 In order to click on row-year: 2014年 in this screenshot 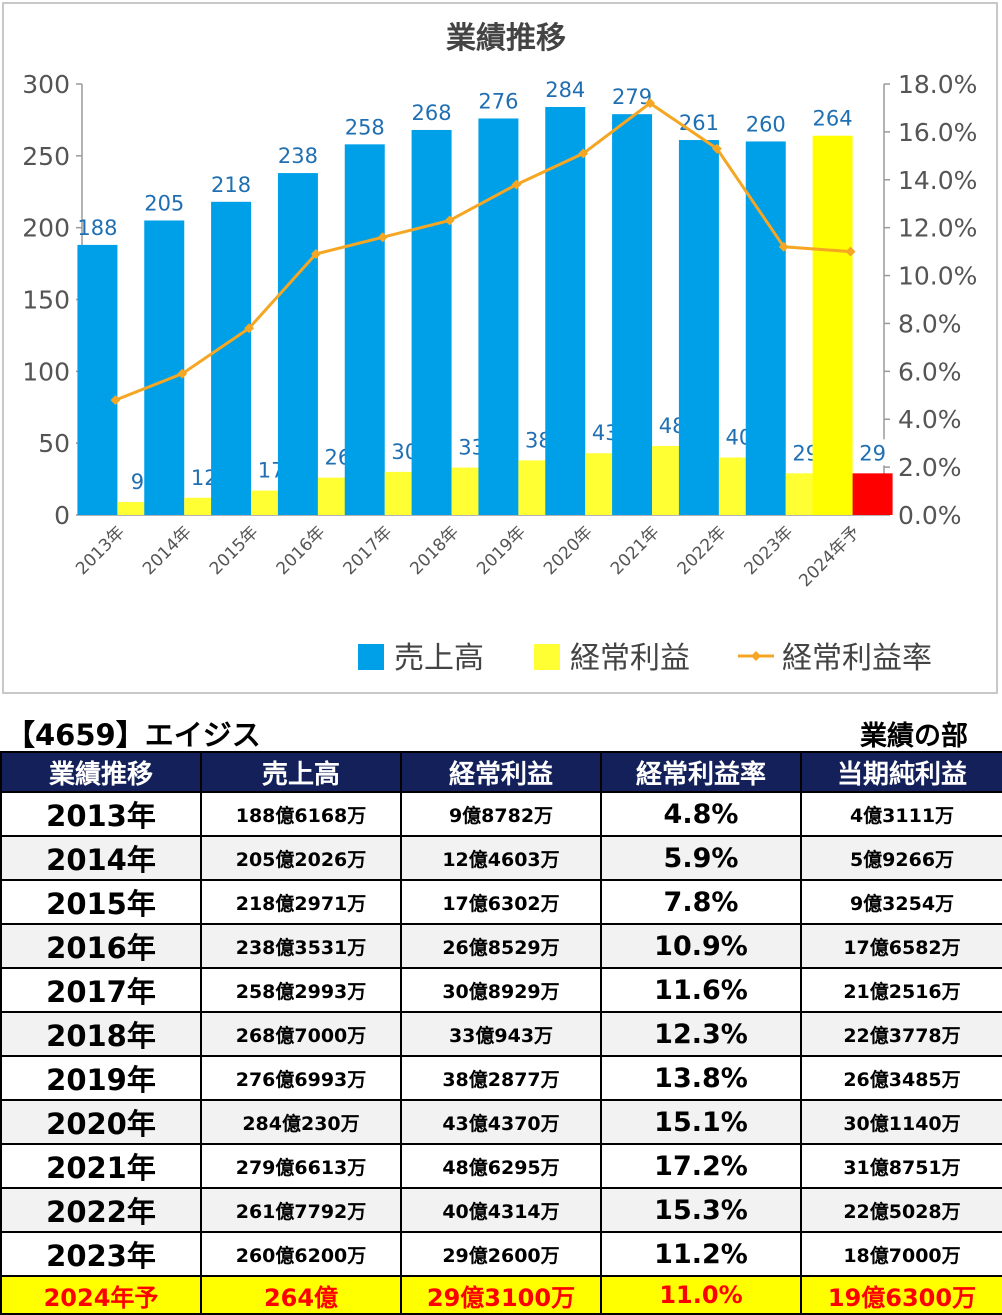, I will do `click(101, 858)`.